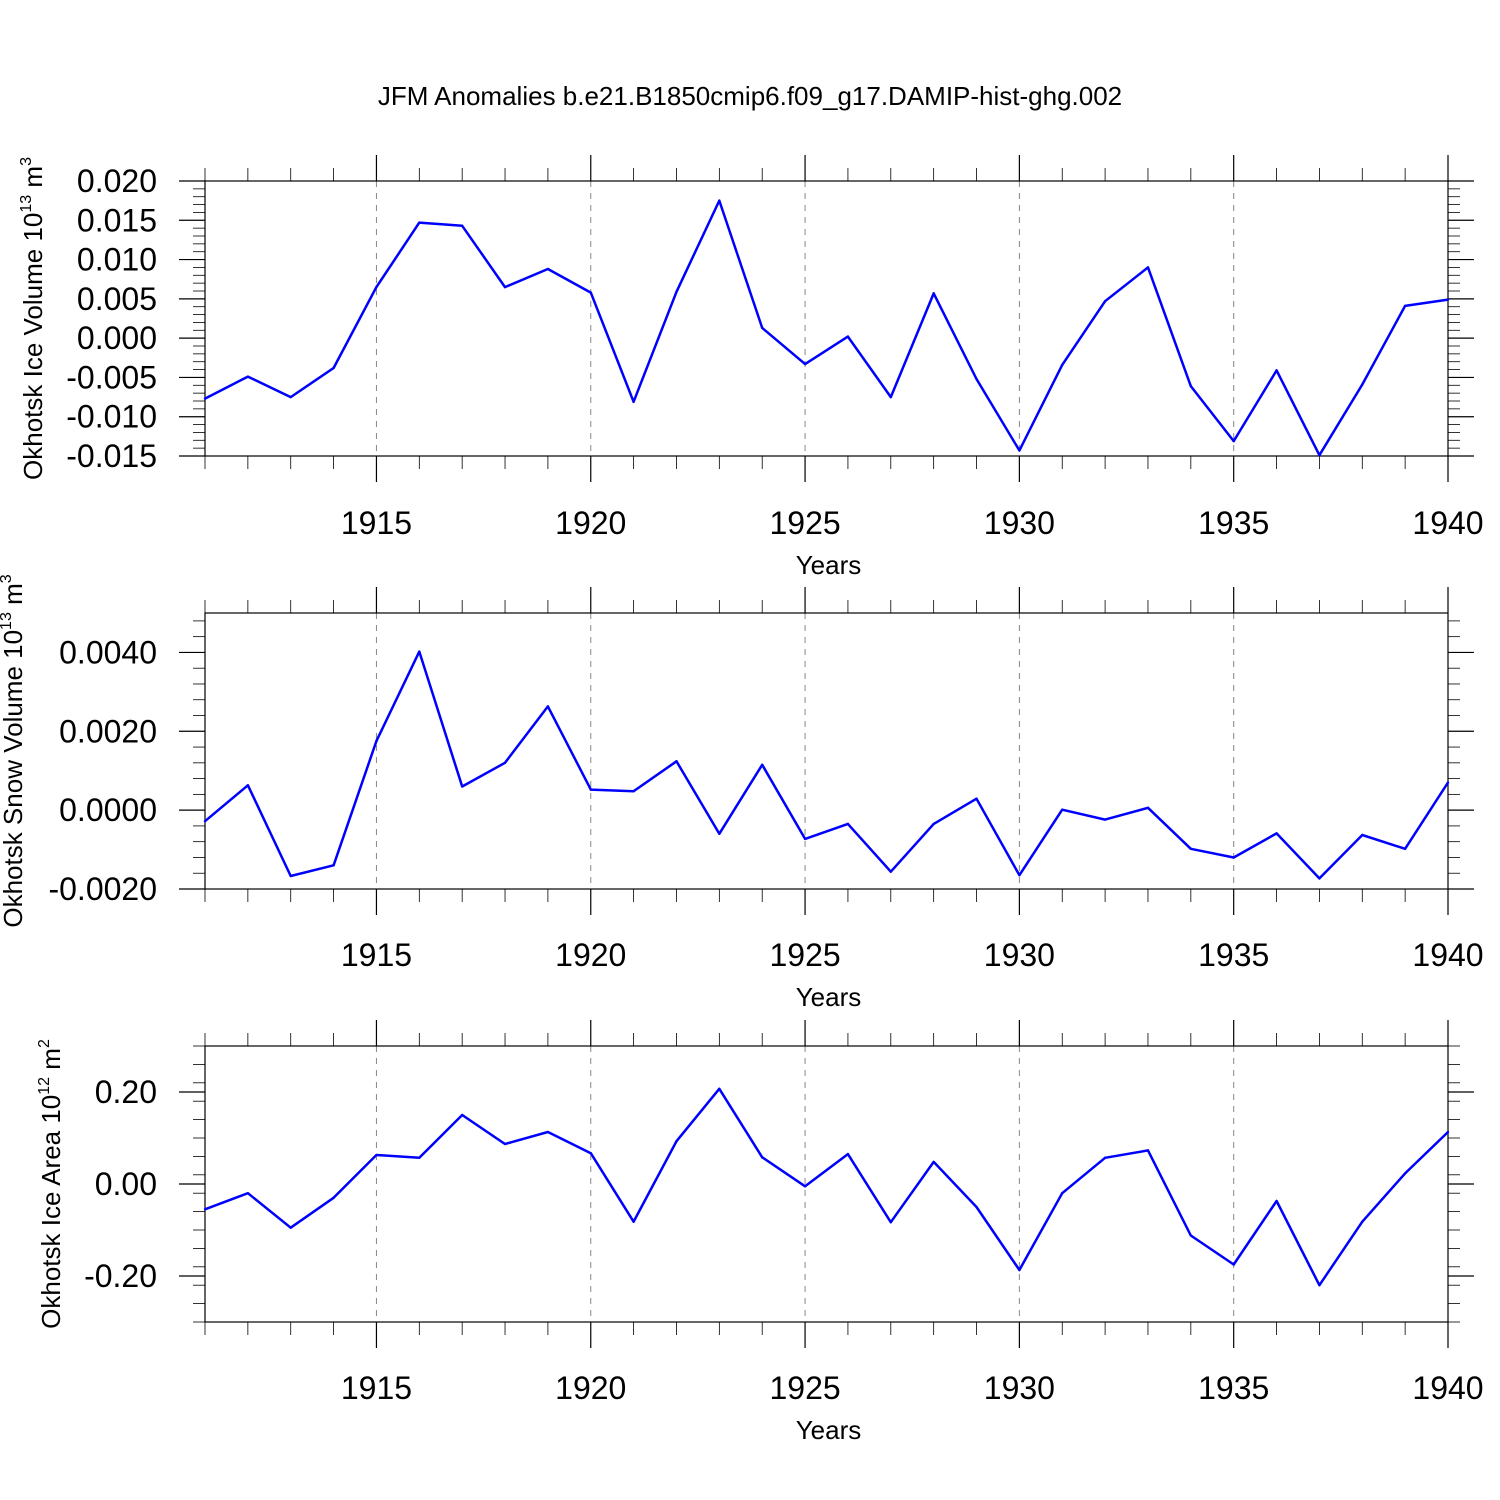 The image size is (1500, 1500). I want to click on y-tick-label: 0.005, so click(117, 299).